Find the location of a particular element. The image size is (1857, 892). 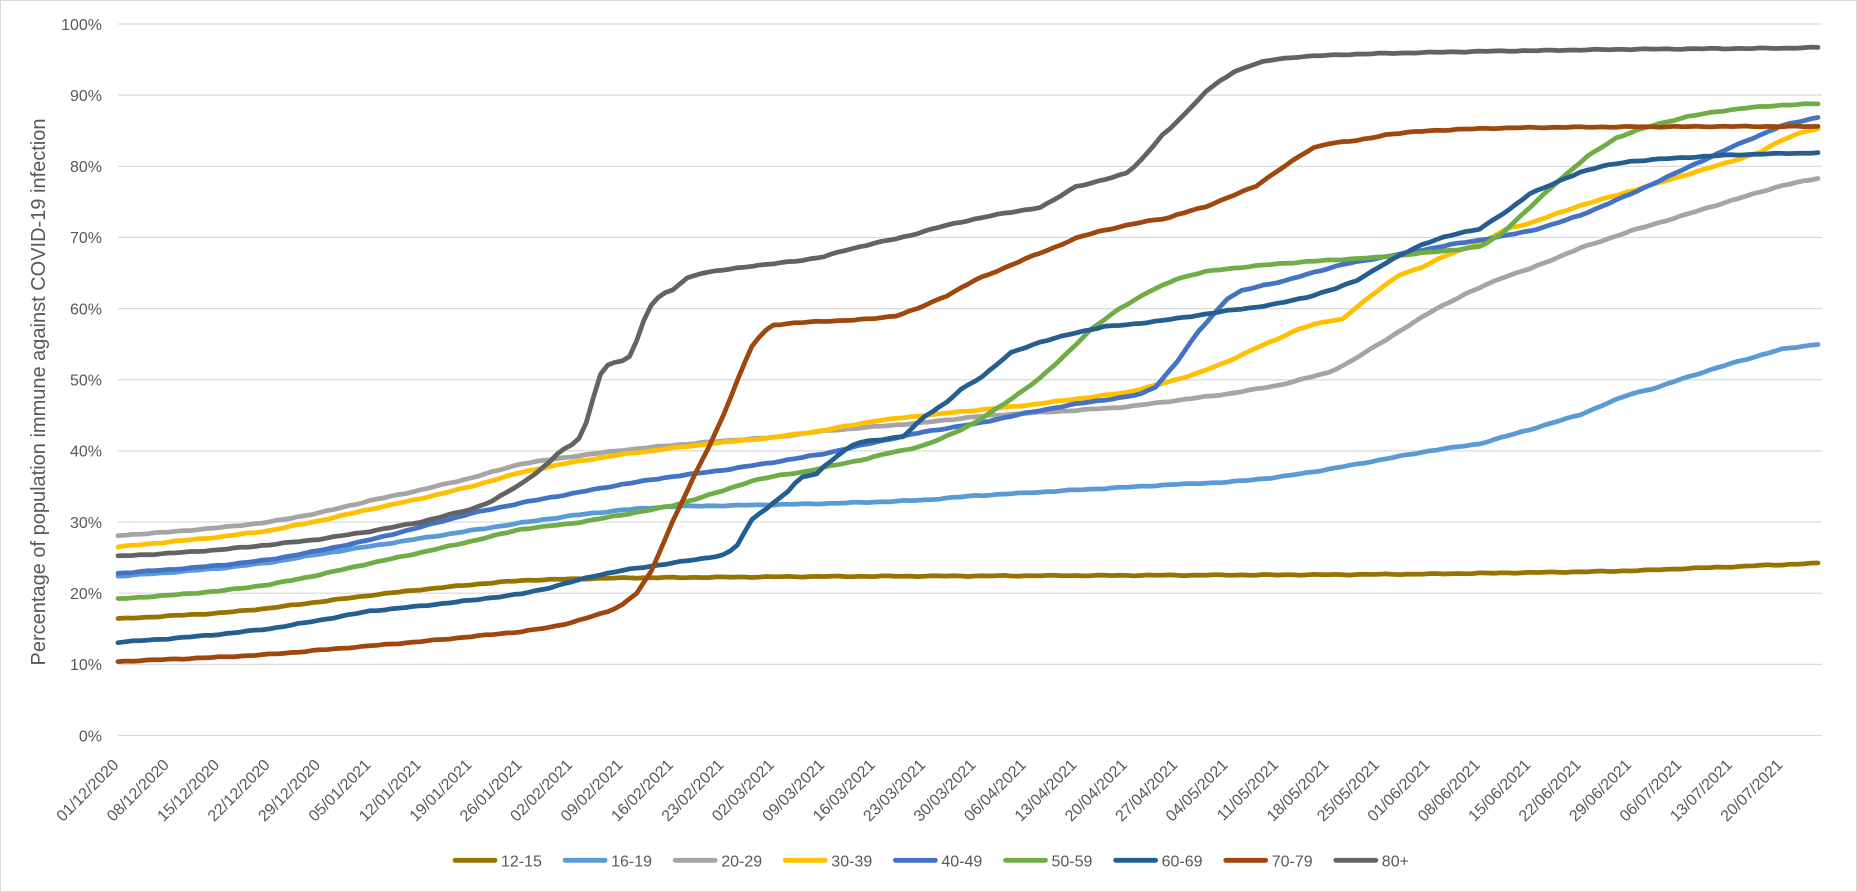

svg-text: 0% is located at coordinates (90, 736).